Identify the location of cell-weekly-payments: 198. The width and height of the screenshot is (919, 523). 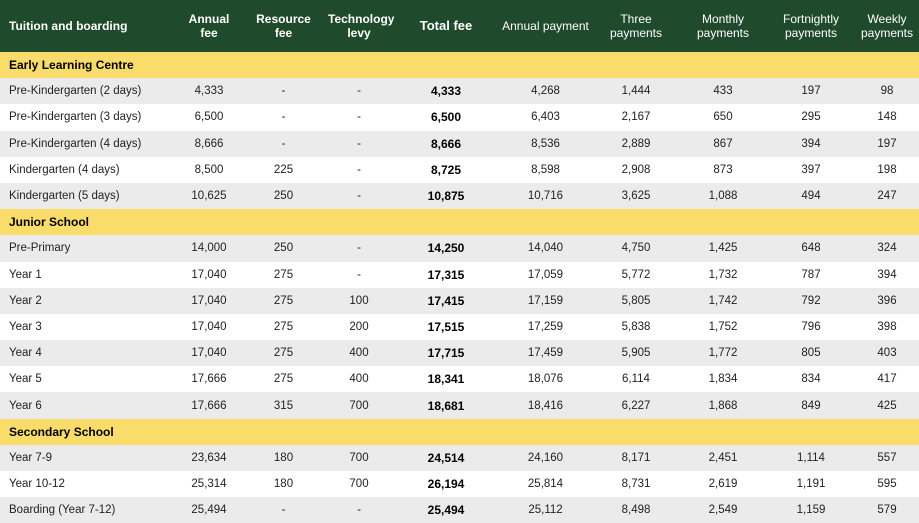
(887, 169).